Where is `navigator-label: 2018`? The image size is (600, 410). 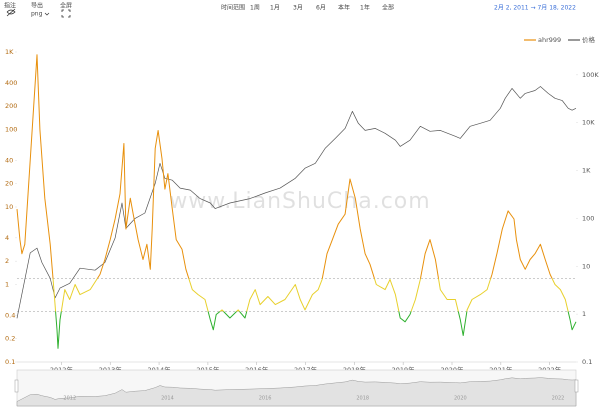
navigator-label: 2018 is located at coordinates (362, 399).